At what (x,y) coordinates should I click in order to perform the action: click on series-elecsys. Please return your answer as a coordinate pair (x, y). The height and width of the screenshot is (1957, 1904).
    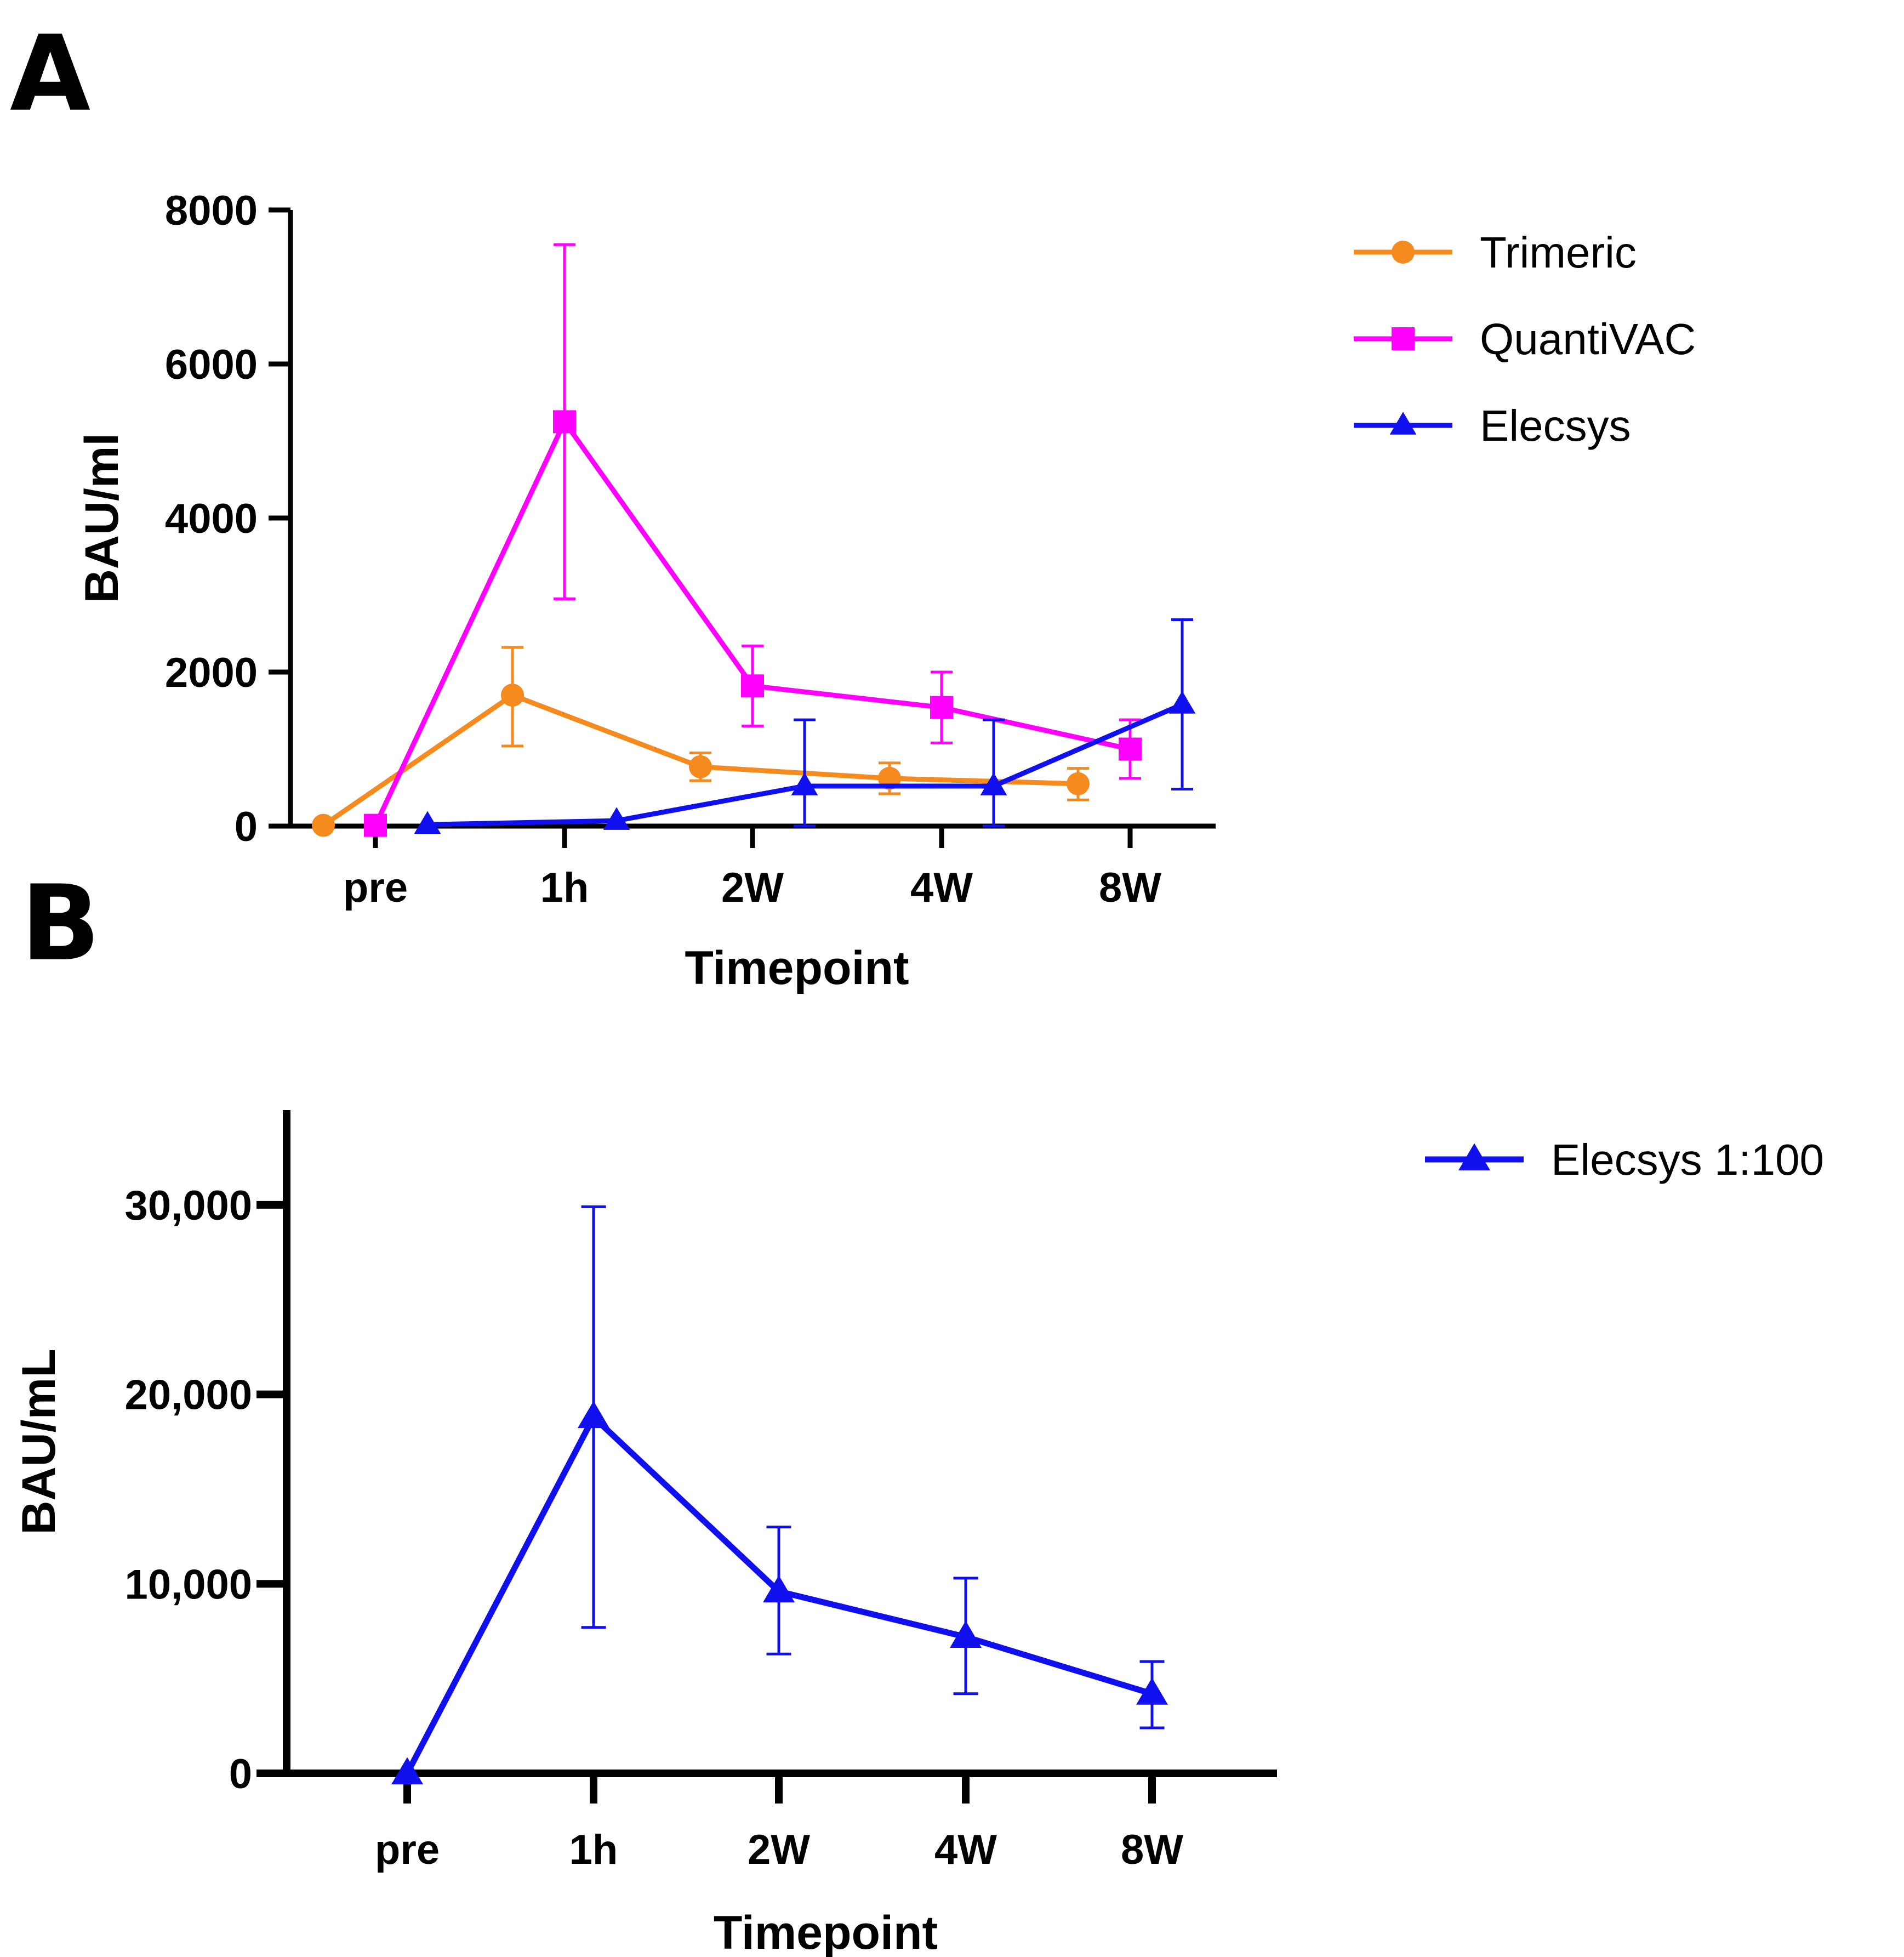
    Looking at the image, I should click on (805, 726).